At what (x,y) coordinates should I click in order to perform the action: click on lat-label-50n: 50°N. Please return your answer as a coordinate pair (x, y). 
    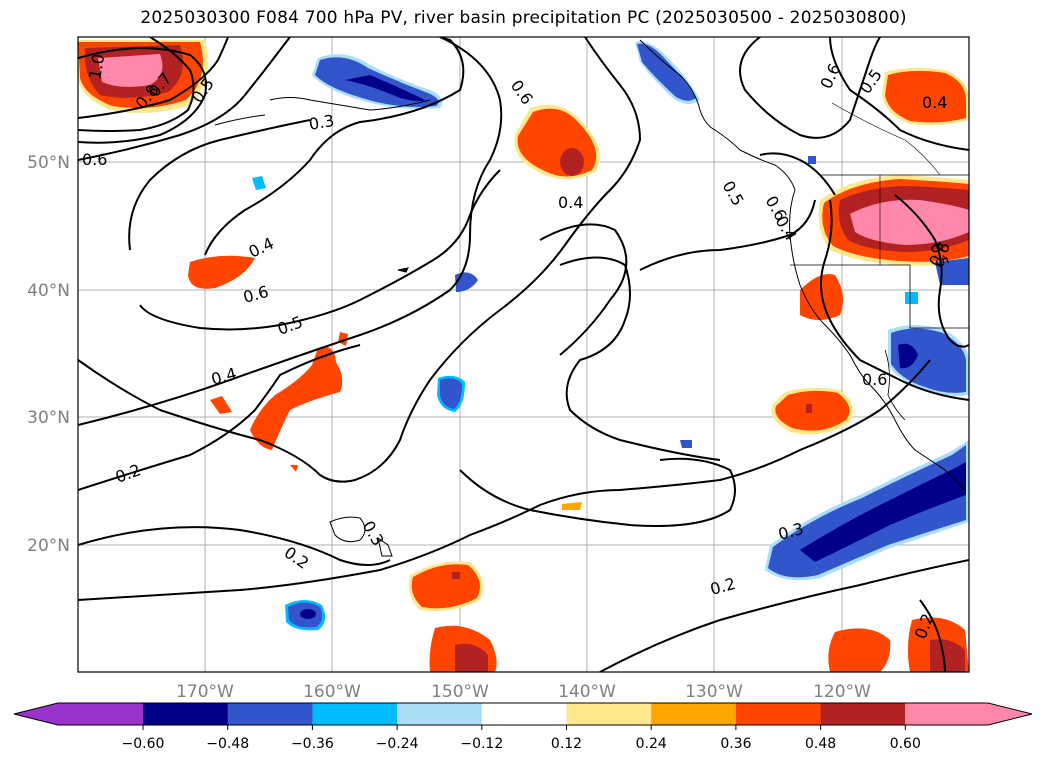
    Looking at the image, I should click on (48, 163).